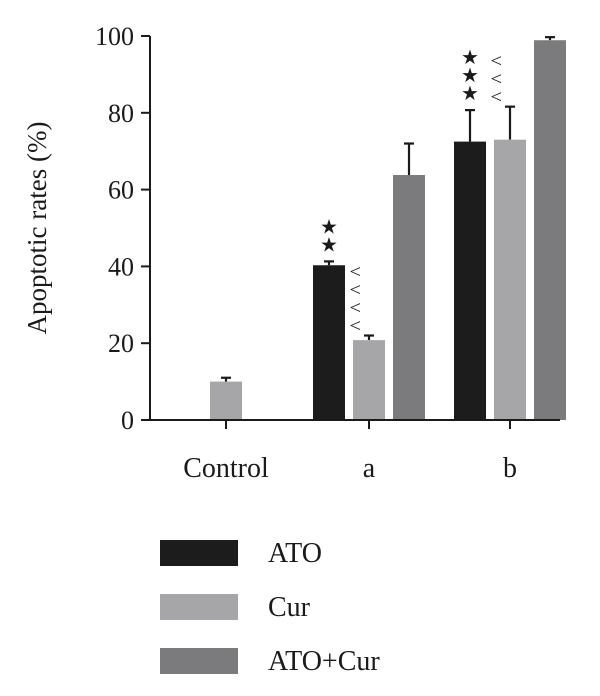  I want to click on y-tick-label: 20, so click(121, 343).